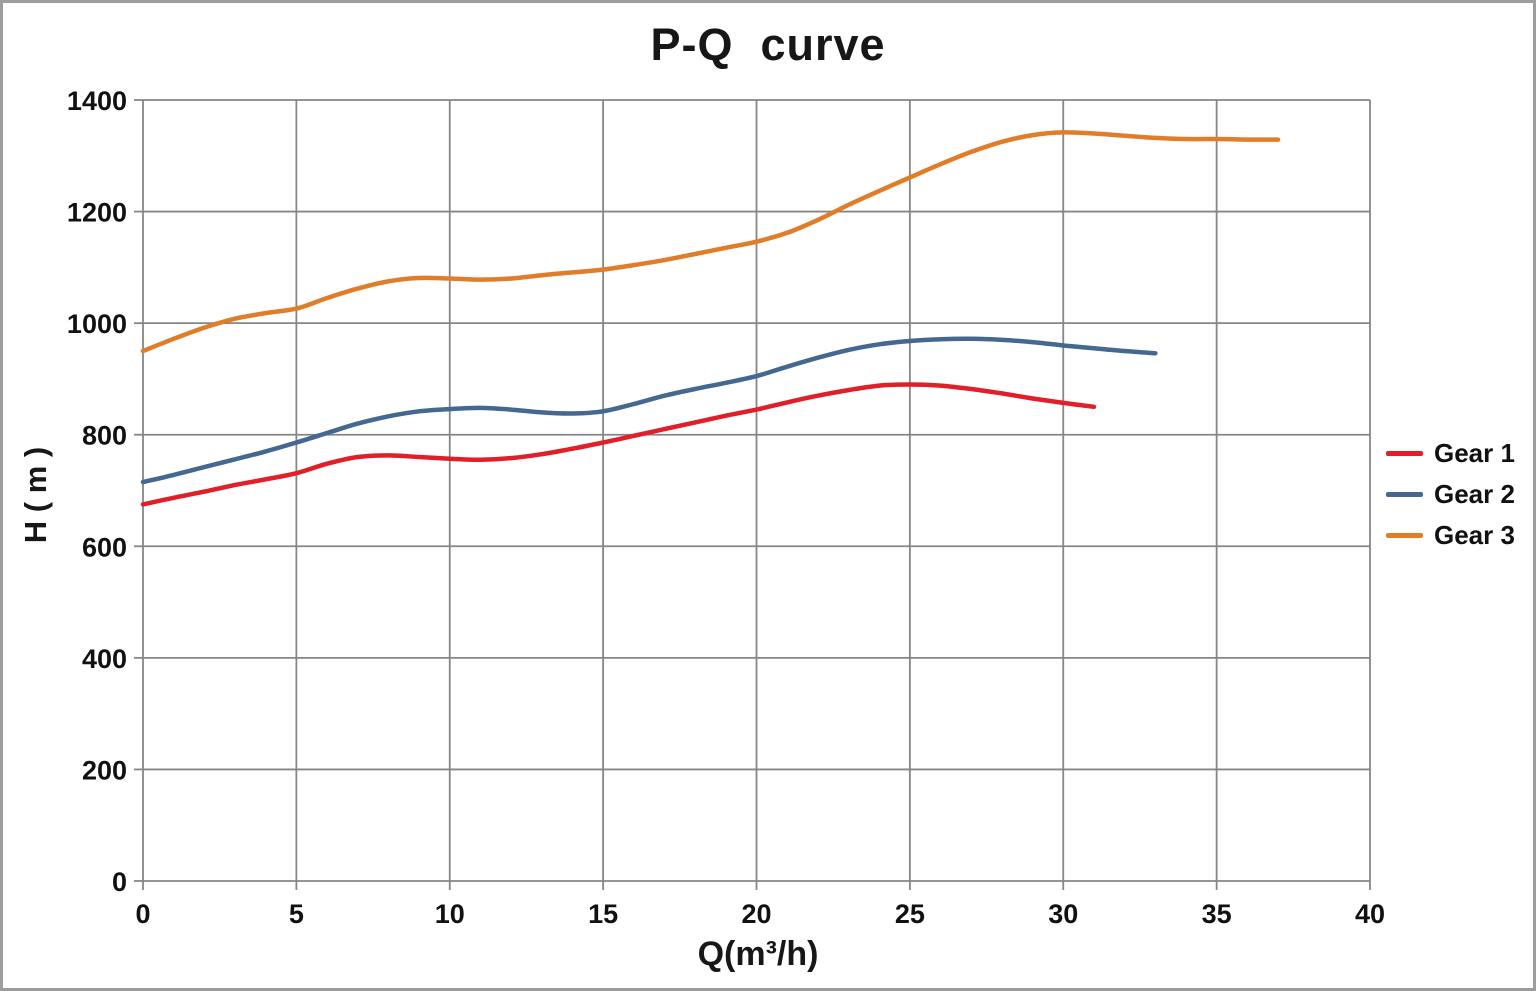 This screenshot has width=1536, height=991. Describe the element at coordinates (756, 914) in the screenshot. I see `x-tick-label: 20` at that location.